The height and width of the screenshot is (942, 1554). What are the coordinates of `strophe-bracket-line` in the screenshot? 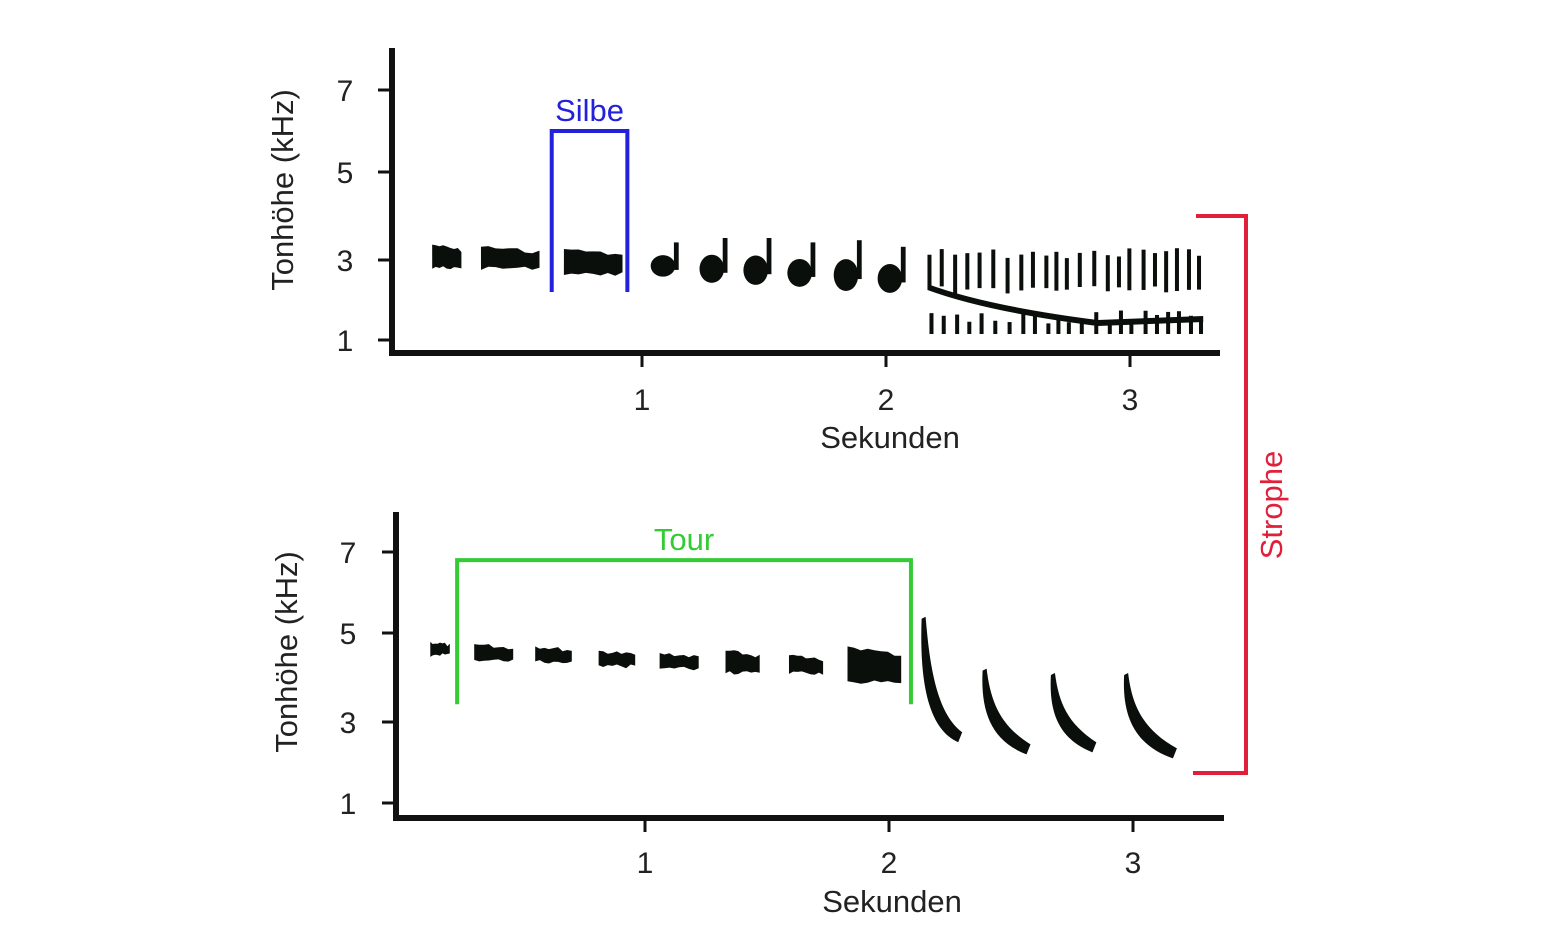 It's located at (1220, 494).